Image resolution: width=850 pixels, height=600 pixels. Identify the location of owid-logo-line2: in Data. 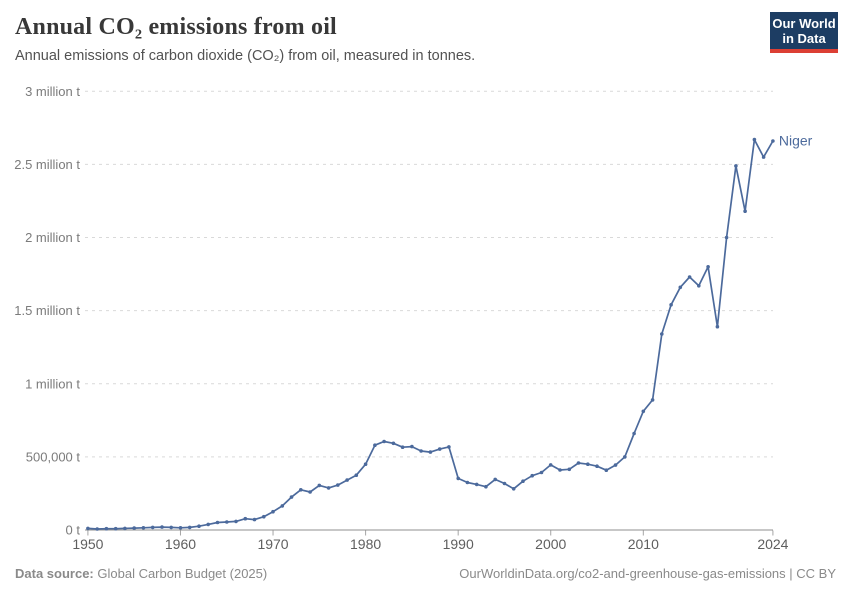
(804, 38).